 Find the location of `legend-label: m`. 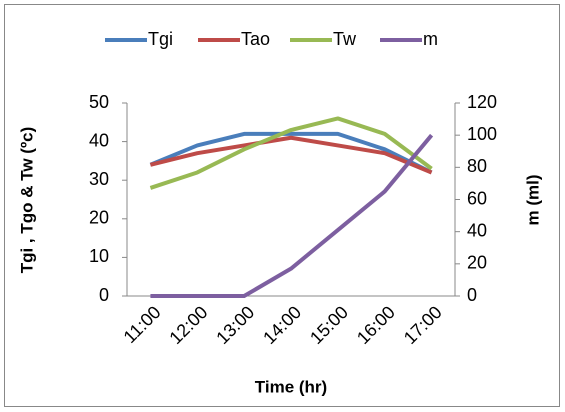

legend-label: m is located at coordinates (430, 39).